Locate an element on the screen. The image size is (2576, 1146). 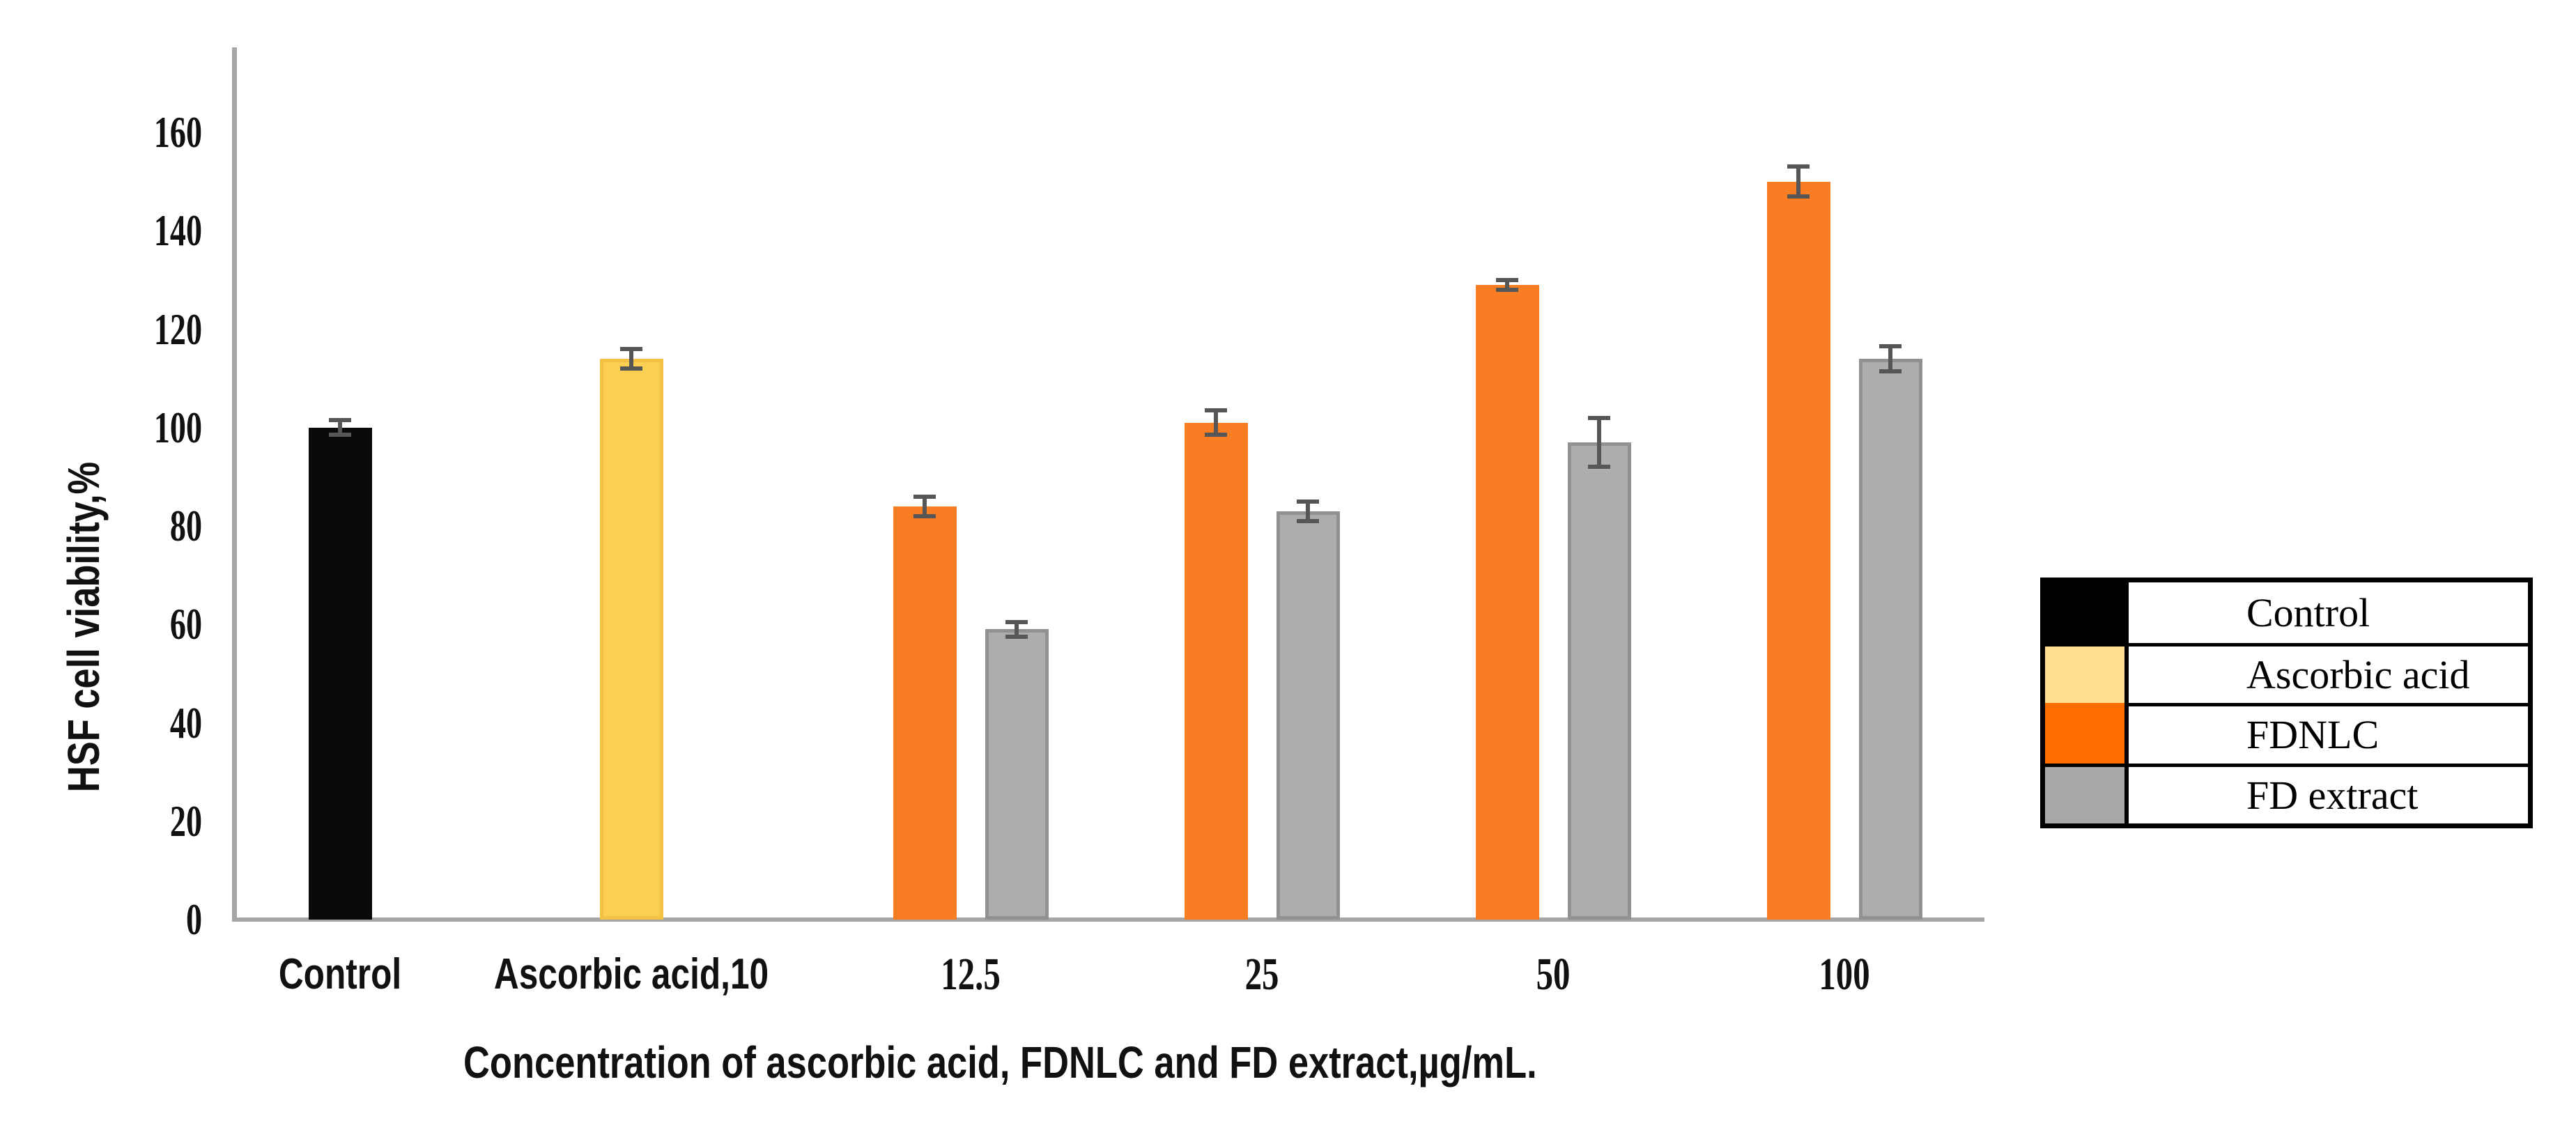
y-tick-label: 120 is located at coordinates (177, 329).